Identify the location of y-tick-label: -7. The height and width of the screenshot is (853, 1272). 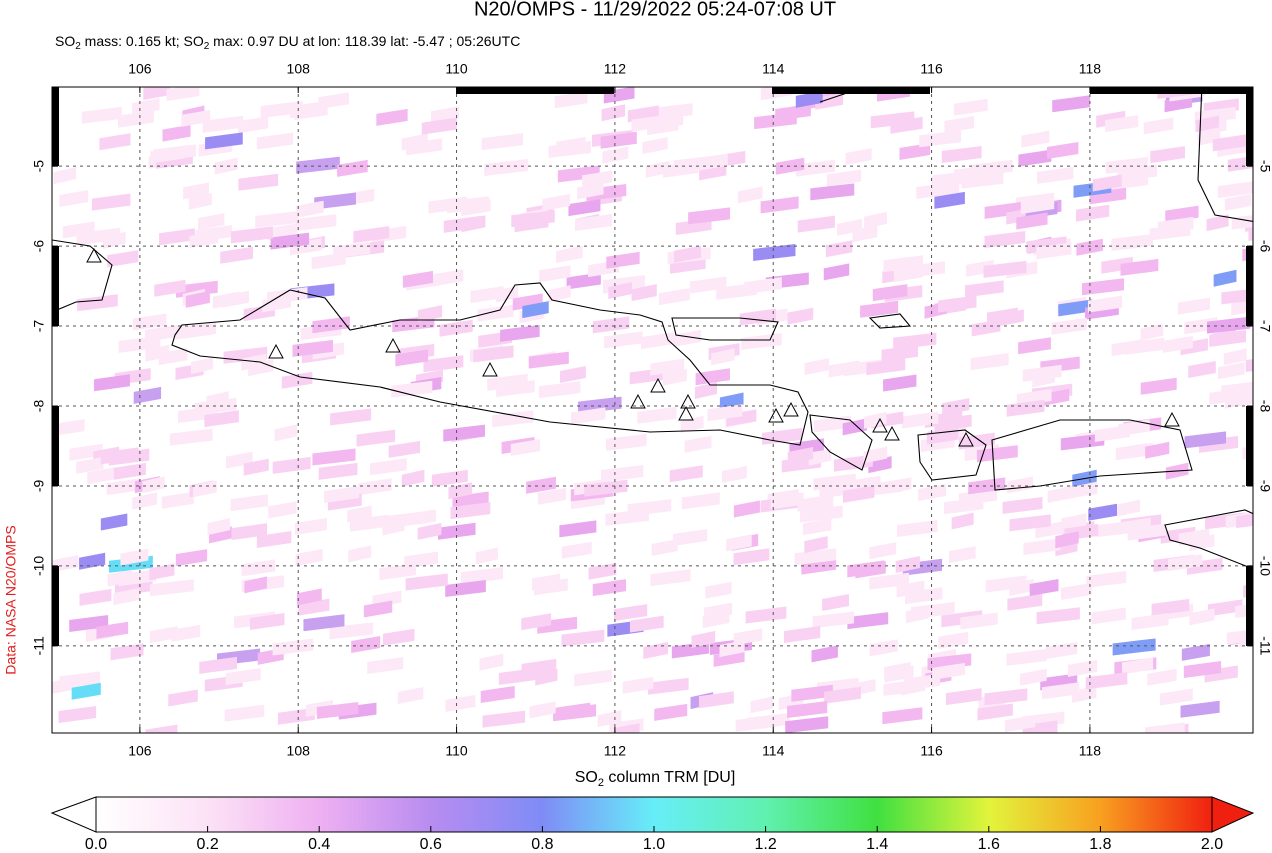
(39, 326).